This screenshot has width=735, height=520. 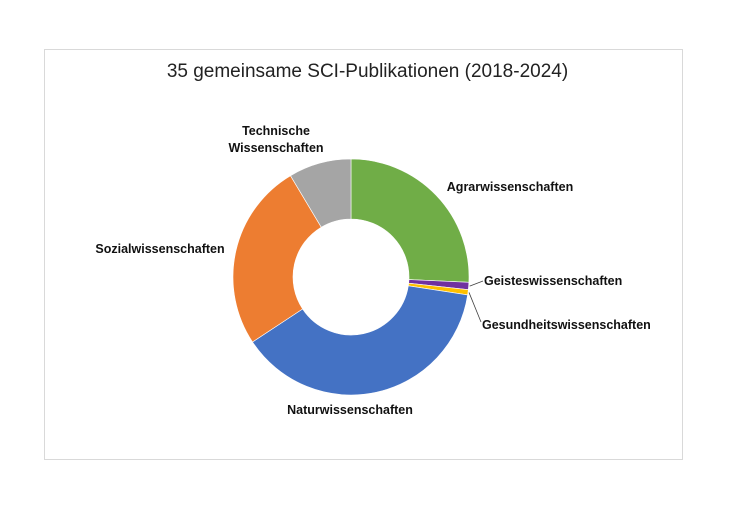 I want to click on slice-sozialwissenschaften, so click(x=277, y=259).